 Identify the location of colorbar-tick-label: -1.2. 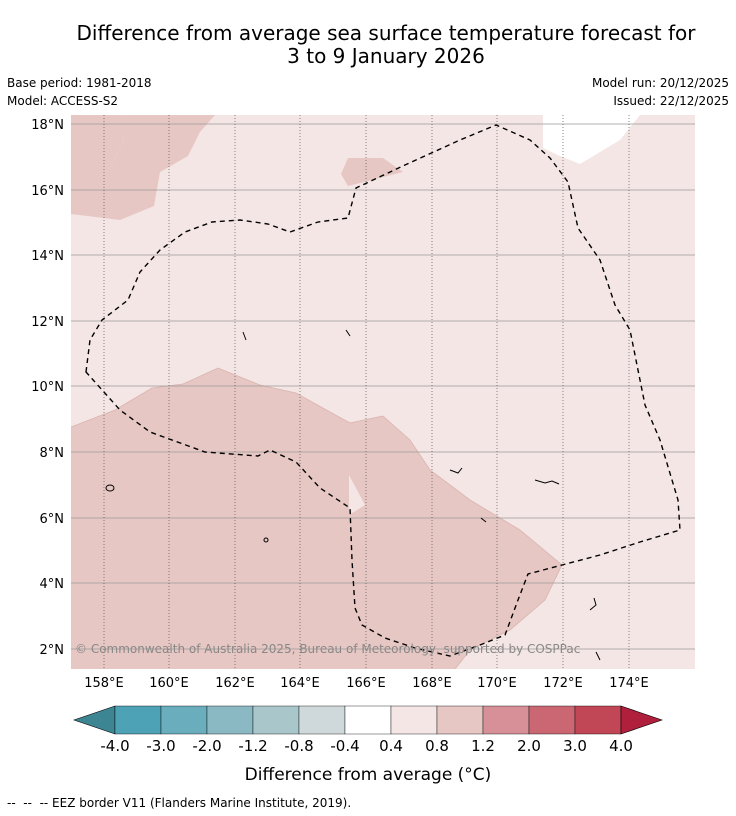
(252, 746).